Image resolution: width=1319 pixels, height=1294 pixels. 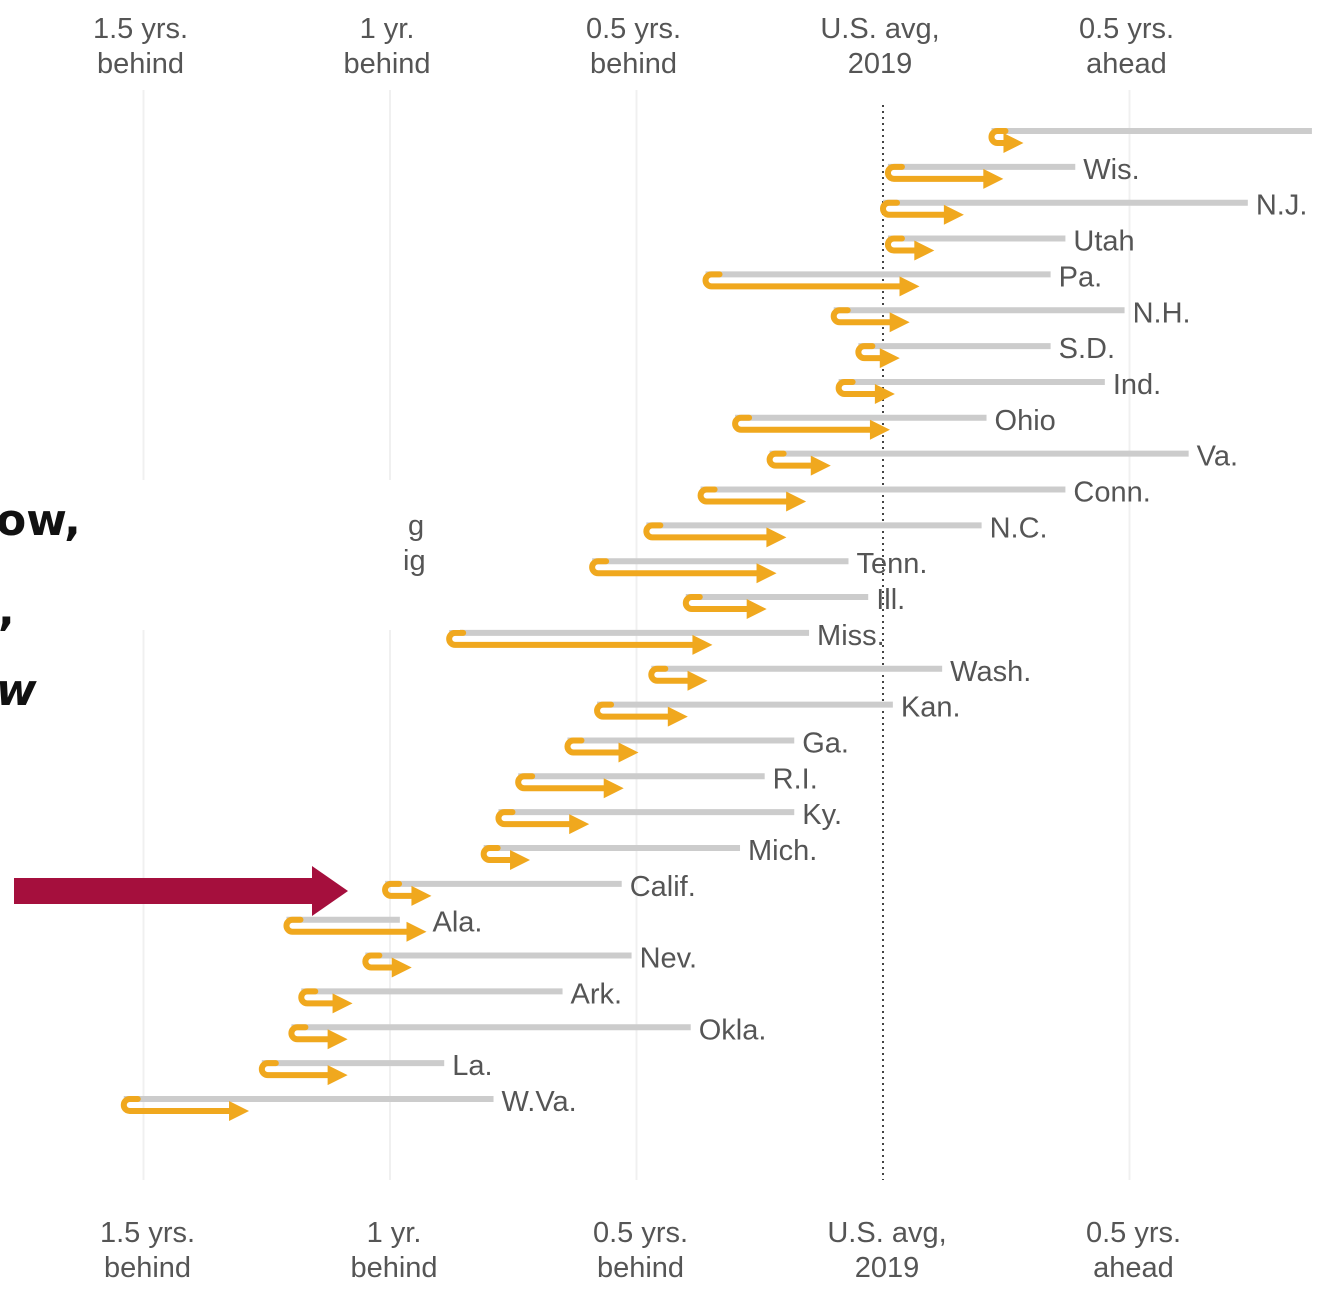 What do you see at coordinates (924, 494) in the screenshot?
I see `state-row-conn: Conn.` at bounding box center [924, 494].